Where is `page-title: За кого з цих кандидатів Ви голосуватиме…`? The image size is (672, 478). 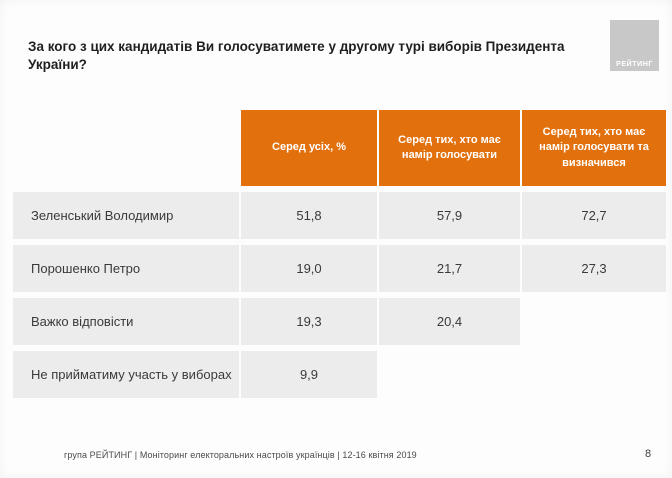
page-title: За кого з цих кандидатів Ви голосуватиме… is located at coordinates (296, 55).